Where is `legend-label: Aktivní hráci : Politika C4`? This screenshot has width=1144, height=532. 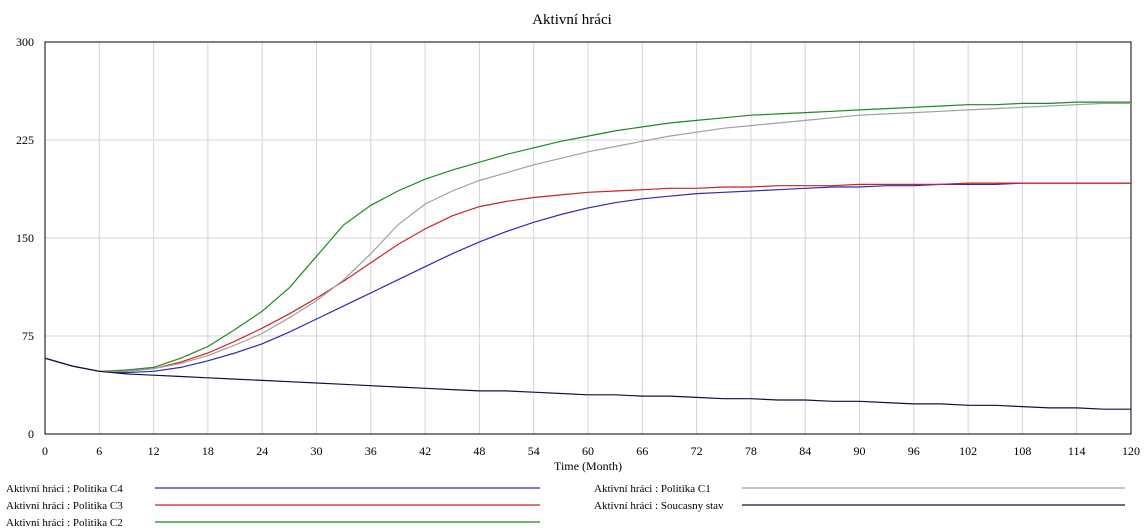 legend-label: Aktivní hráci : Politika C4 is located at coordinates (64, 489).